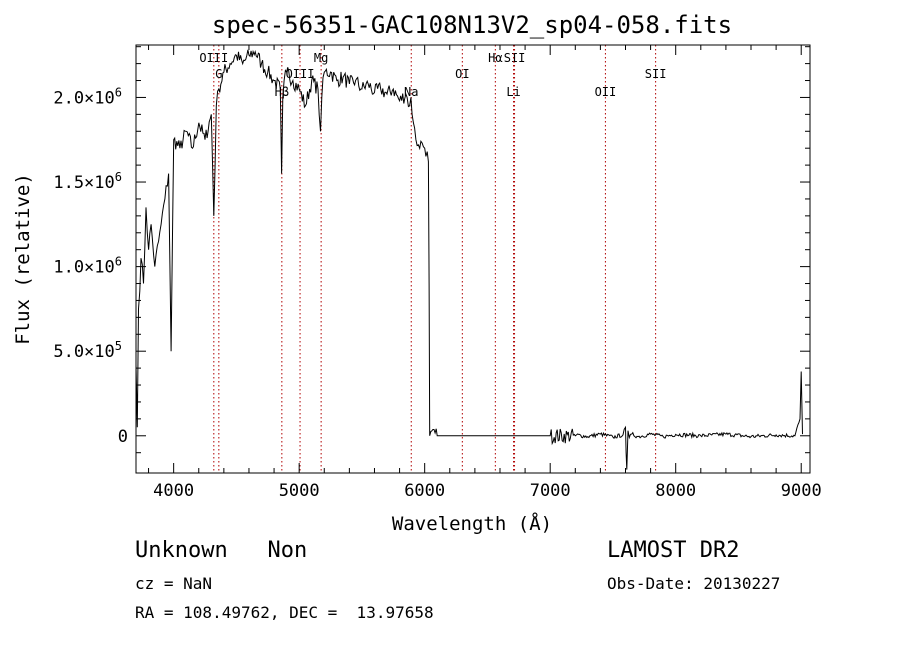 The image size is (900, 649). I want to click on y-tick-label-1: 5.0×10⁵, so click(87, 350).